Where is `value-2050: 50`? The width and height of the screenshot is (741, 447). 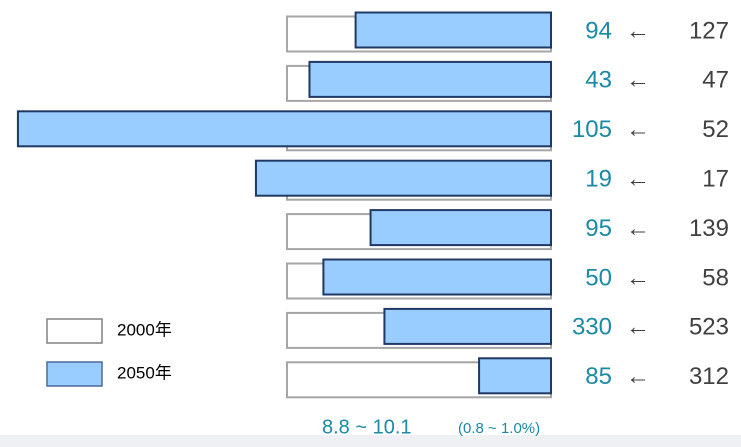 value-2050: 50 is located at coordinates (598, 277).